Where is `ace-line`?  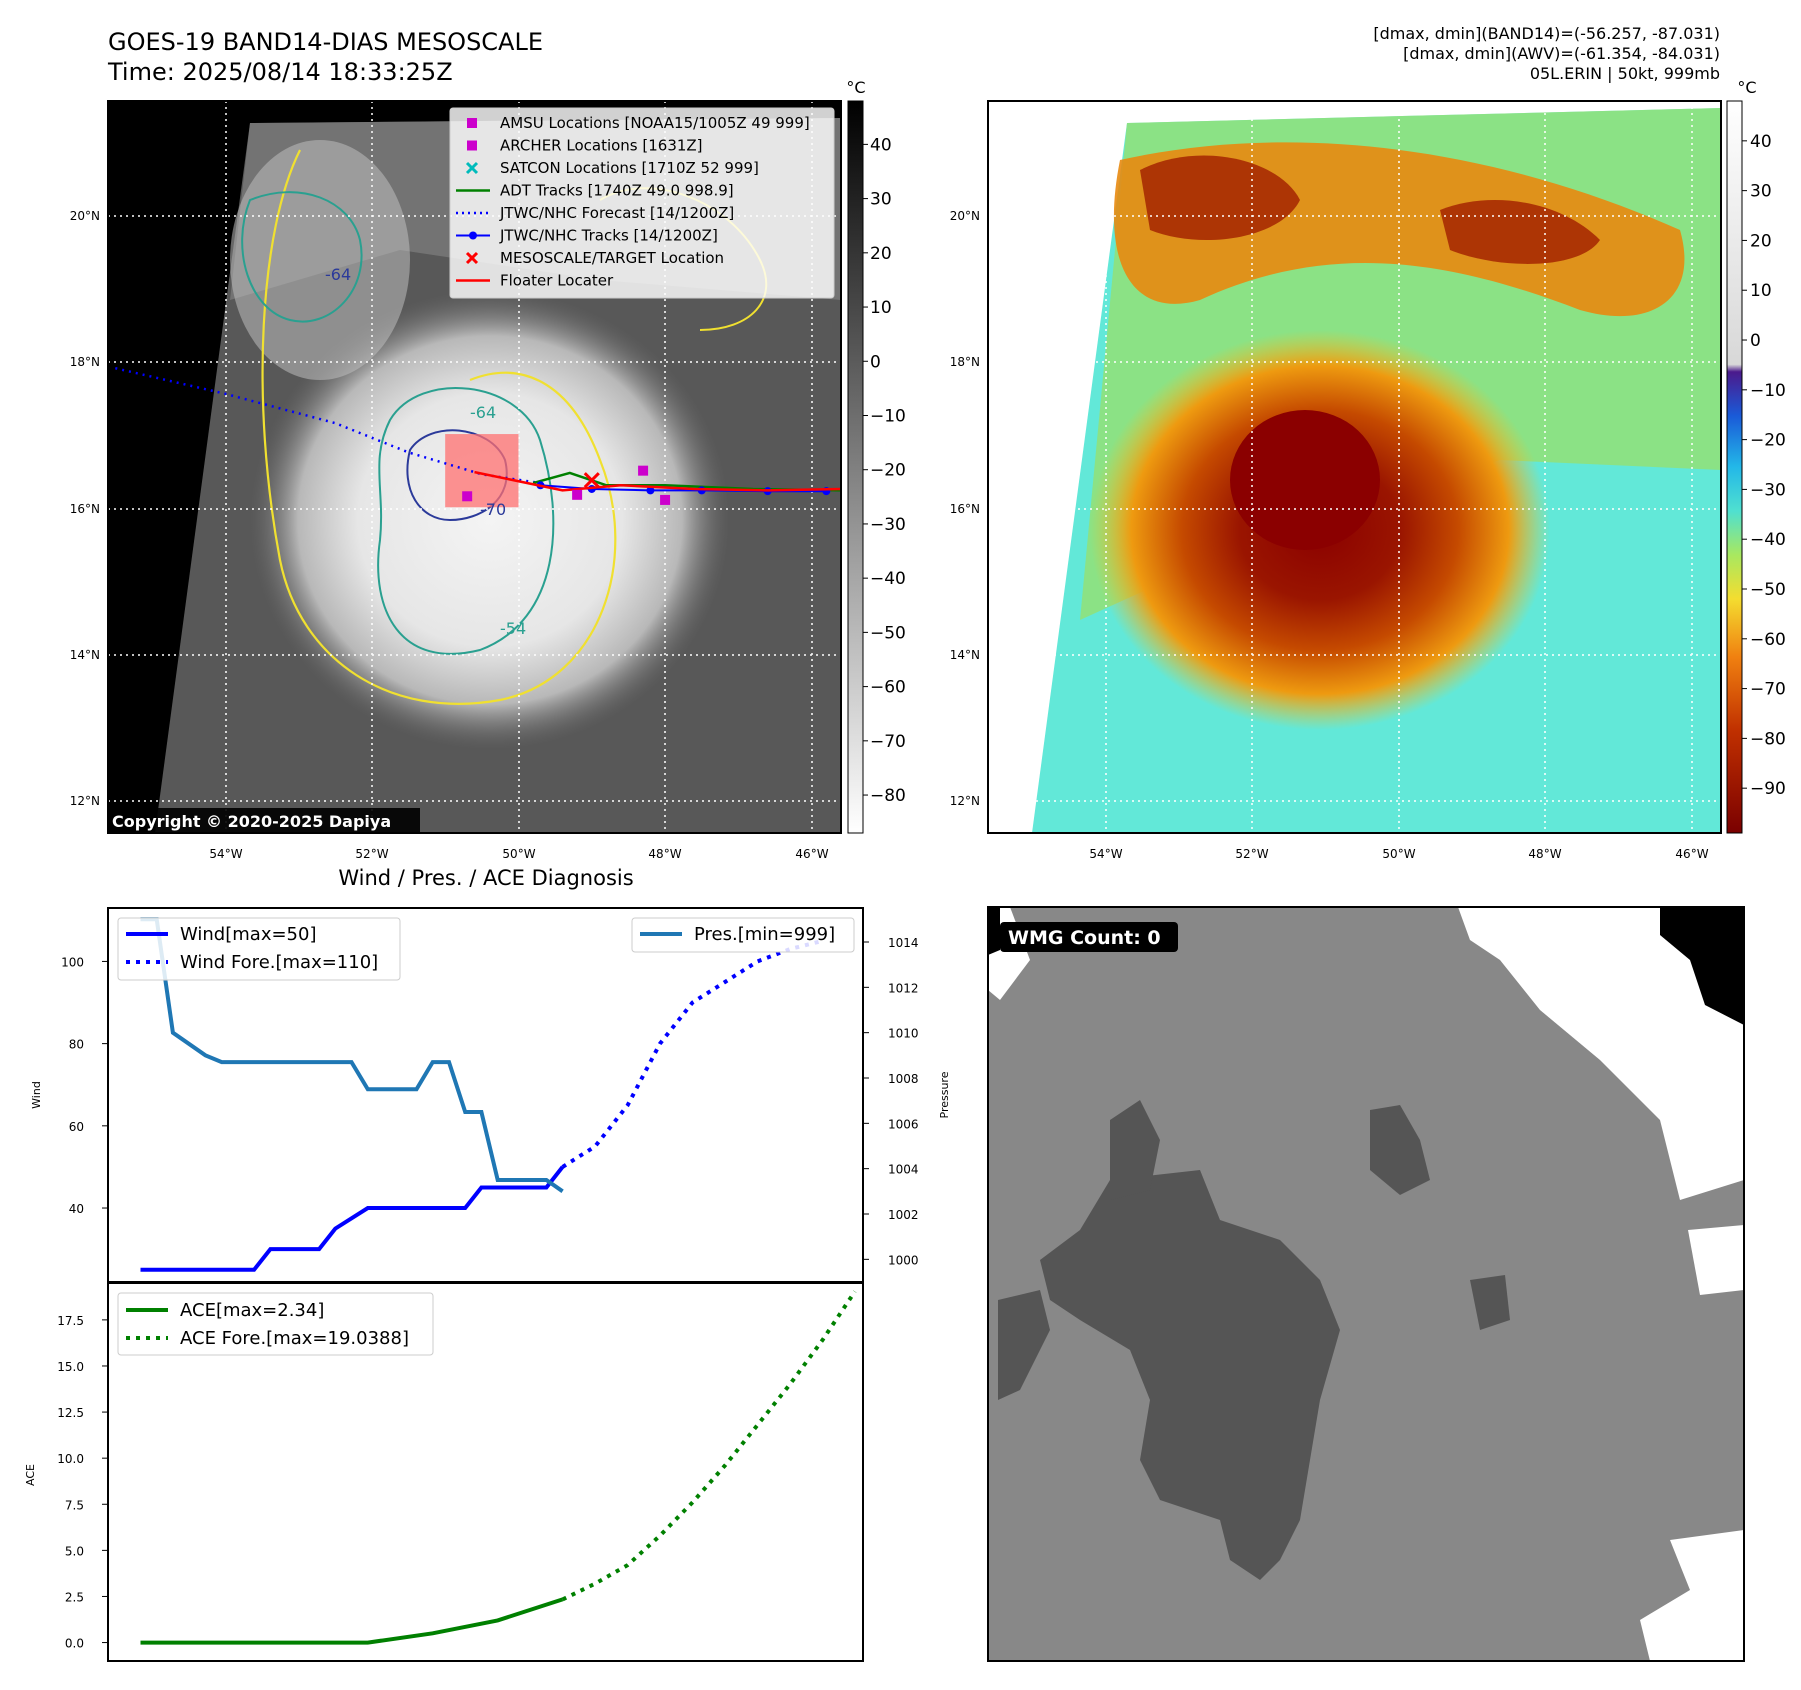
ace-line is located at coordinates (352, 1621).